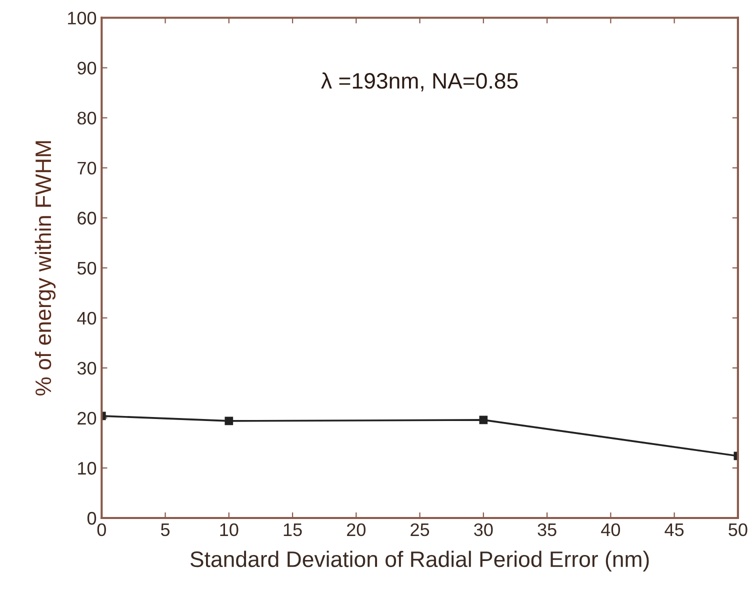 The image size is (753, 592). What do you see at coordinates (229, 529) in the screenshot?
I see `x-tick-label: 10` at bounding box center [229, 529].